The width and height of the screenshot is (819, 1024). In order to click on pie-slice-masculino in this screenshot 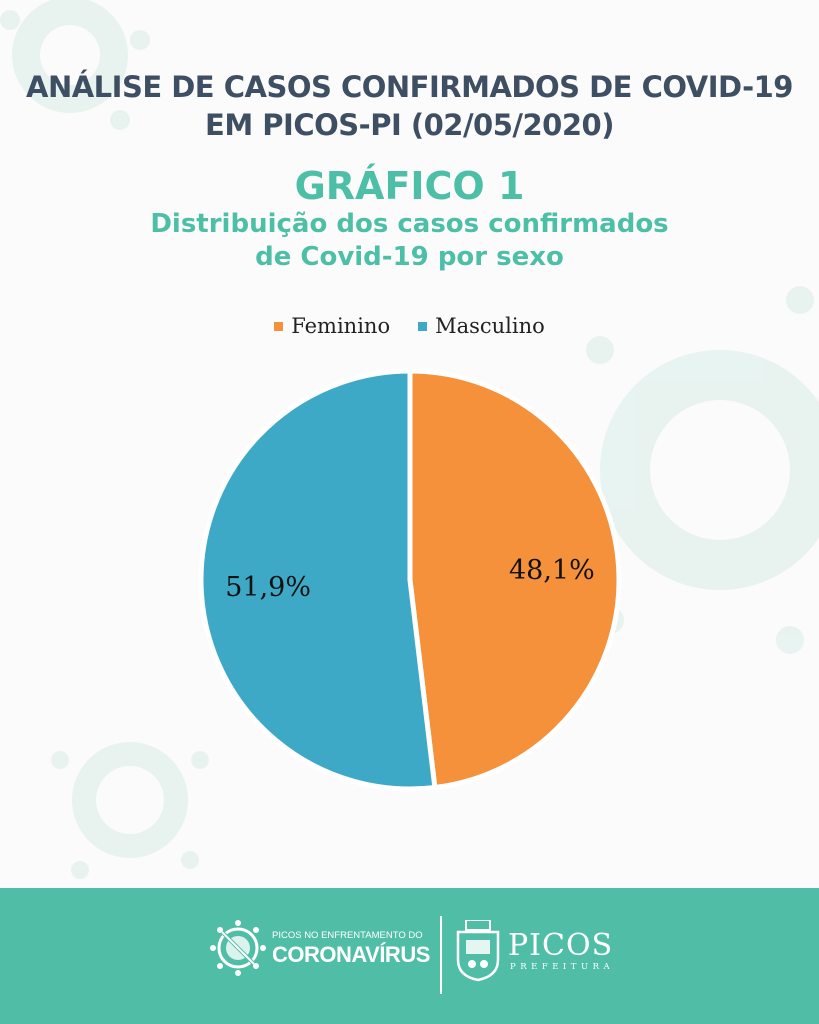, I will do `click(318, 580)`.